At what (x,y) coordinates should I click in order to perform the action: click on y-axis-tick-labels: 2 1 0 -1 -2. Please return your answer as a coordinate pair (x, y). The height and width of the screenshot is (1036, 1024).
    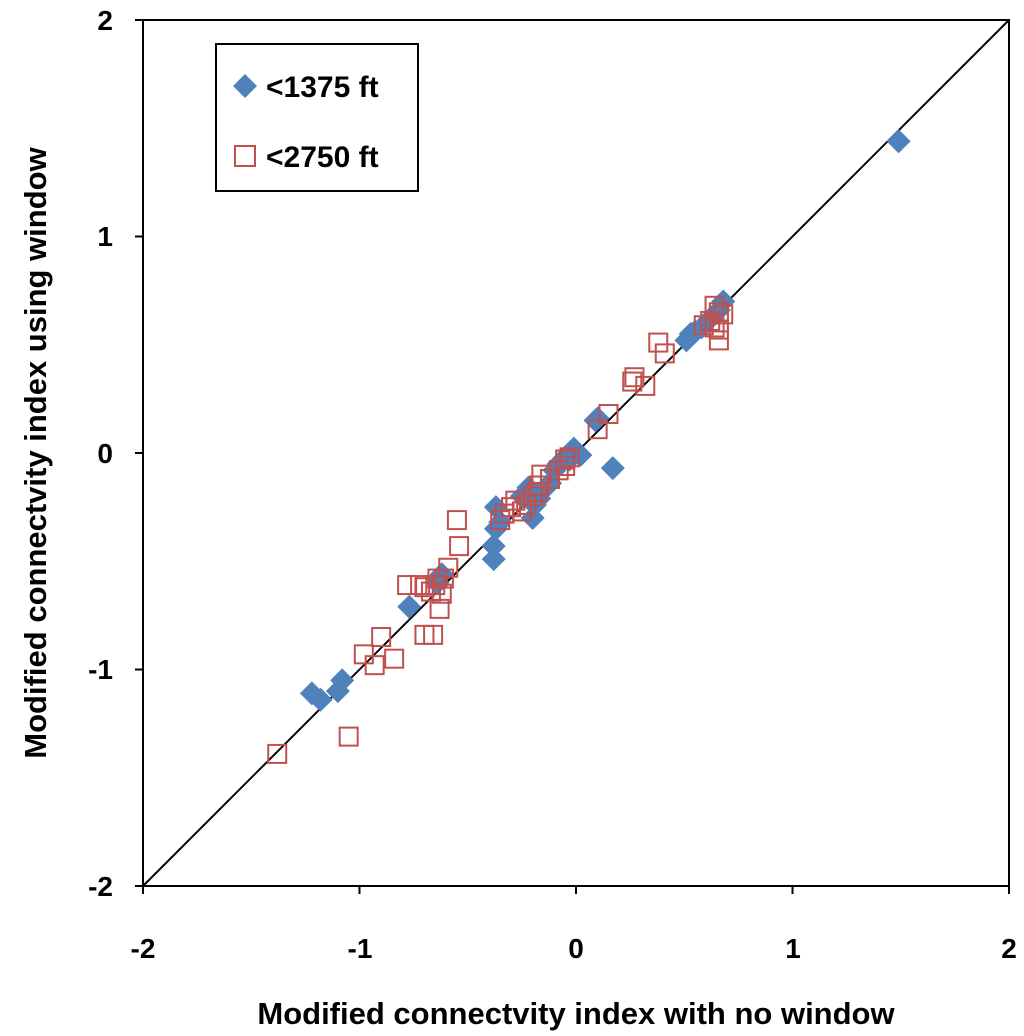
    Looking at the image, I should click on (100, 453).